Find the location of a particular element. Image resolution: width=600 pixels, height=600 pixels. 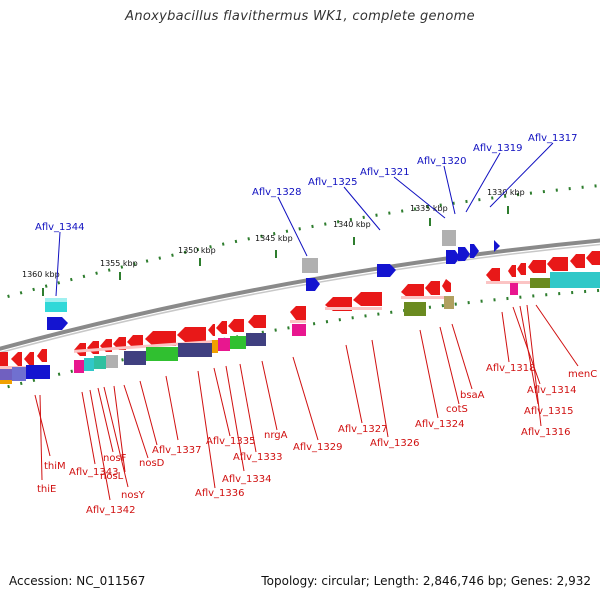

gene-label-lower: Aflv_1327 is located at coordinates (363, 429).